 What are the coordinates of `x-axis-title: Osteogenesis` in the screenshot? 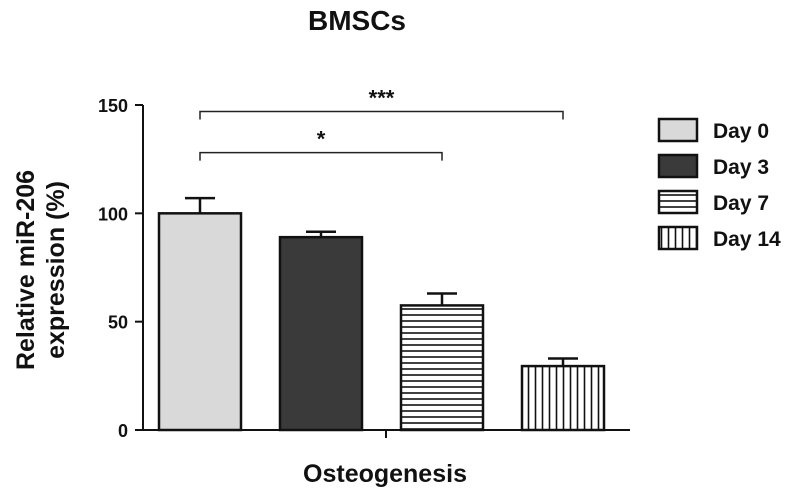 It's located at (385, 474).